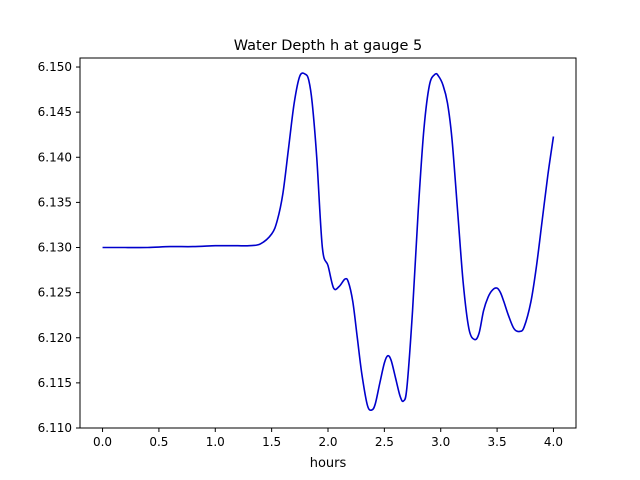  I want to click on y-tick-label: 6.125, so click(55, 293).